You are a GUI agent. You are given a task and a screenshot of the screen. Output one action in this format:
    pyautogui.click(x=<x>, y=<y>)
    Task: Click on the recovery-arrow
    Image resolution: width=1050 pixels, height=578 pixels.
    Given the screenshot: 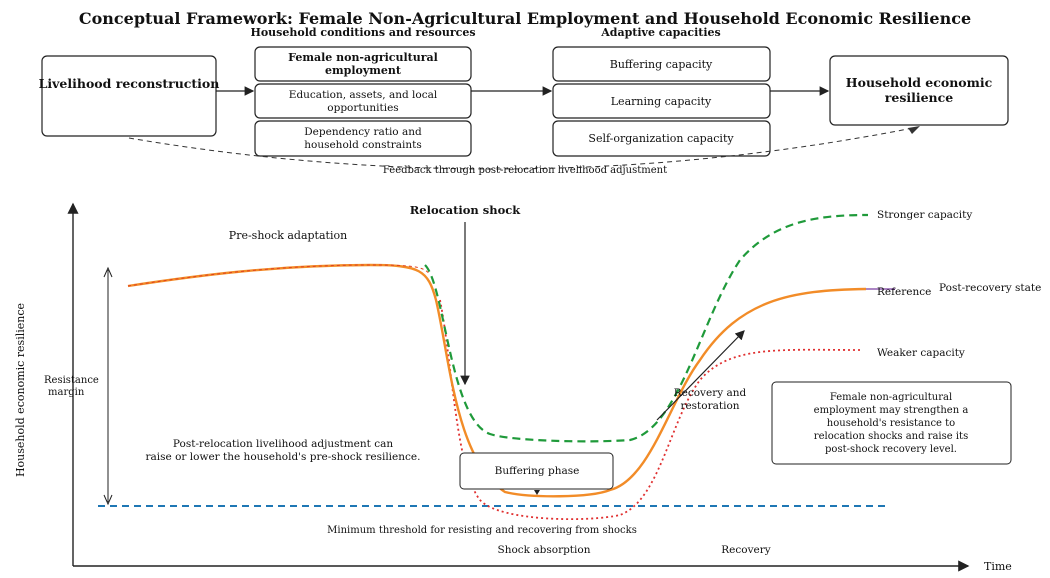 What is the action you would take?
    pyautogui.click(x=700, y=375)
    